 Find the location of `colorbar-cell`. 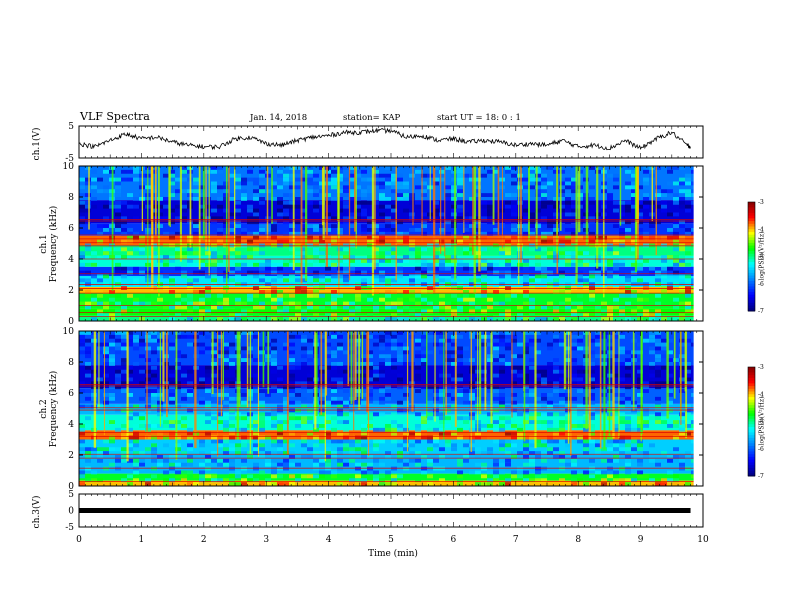

colorbar-cell is located at coordinates (751, 220).